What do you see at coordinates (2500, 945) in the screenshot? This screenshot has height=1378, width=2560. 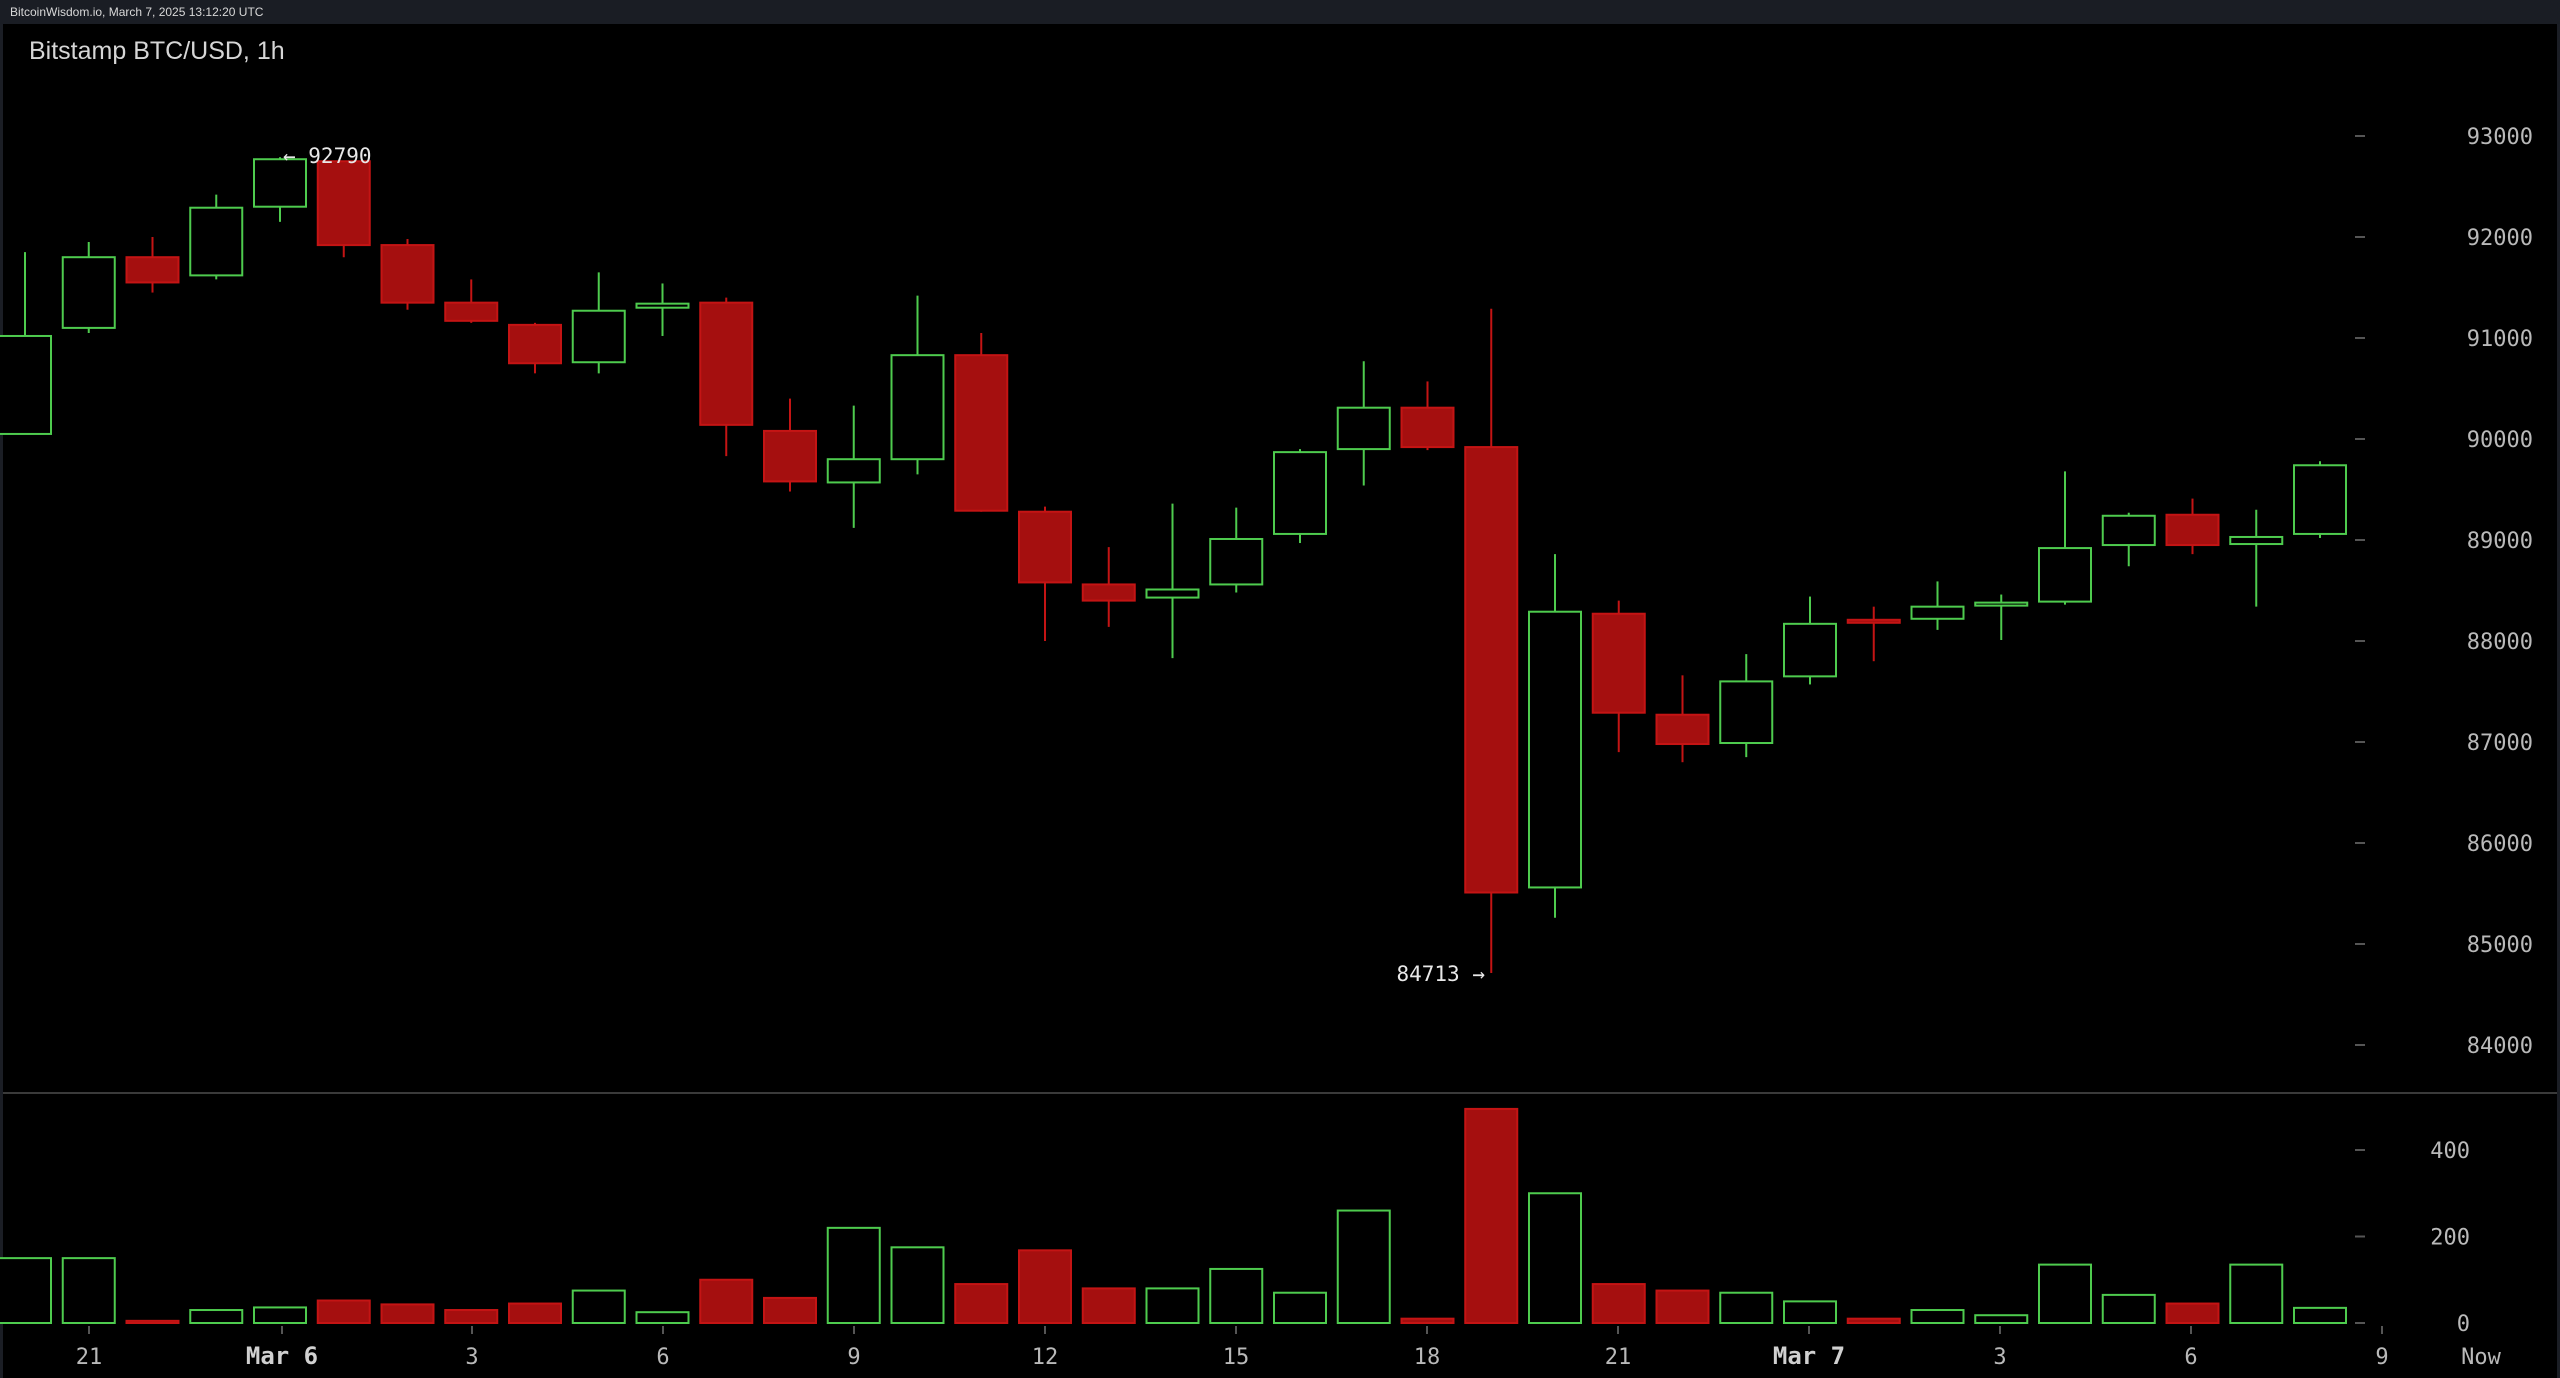 I see `price-tick-label: 85000` at bounding box center [2500, 945].